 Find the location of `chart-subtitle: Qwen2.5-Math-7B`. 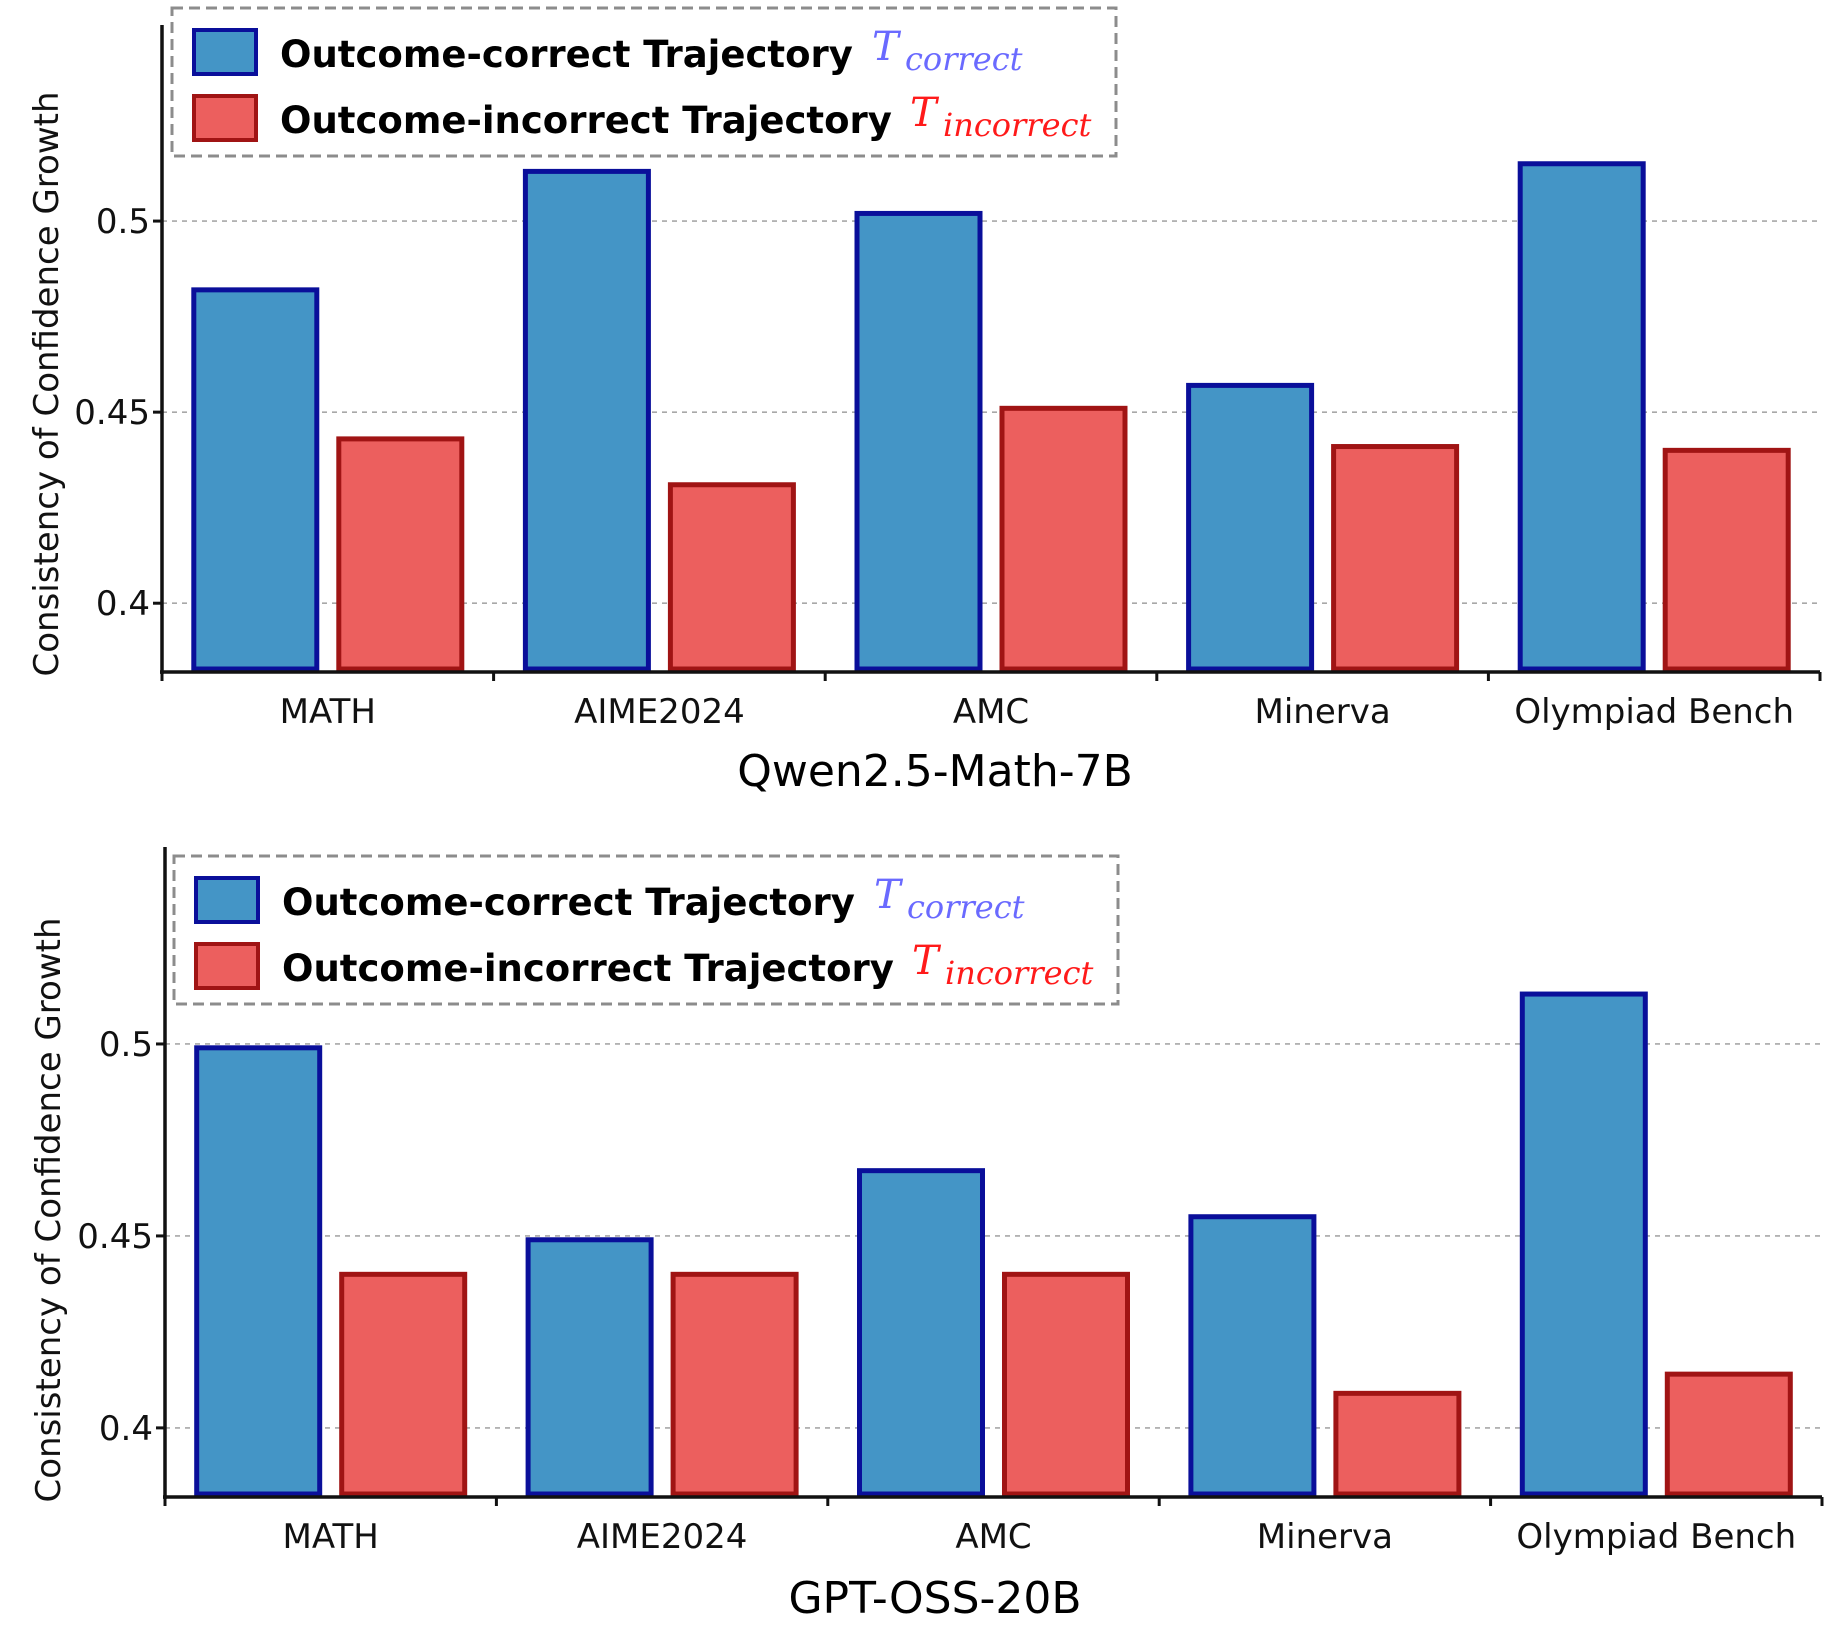

chart-subtitle: Qwen2.5-Math-7B is located at coordinates (935, 771).